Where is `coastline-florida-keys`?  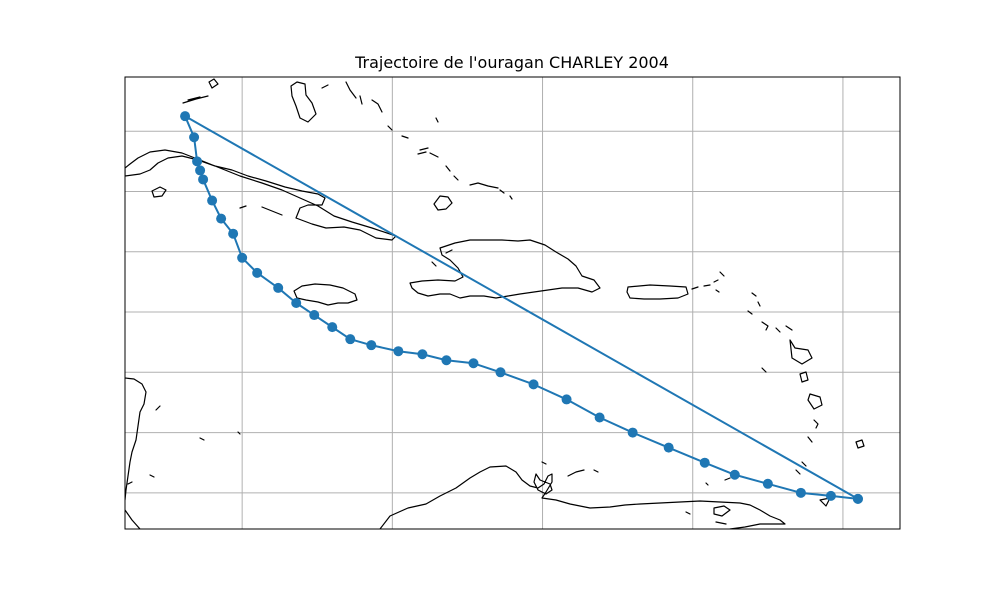 coastline-florida-keys is located at coordinates (200, 91).